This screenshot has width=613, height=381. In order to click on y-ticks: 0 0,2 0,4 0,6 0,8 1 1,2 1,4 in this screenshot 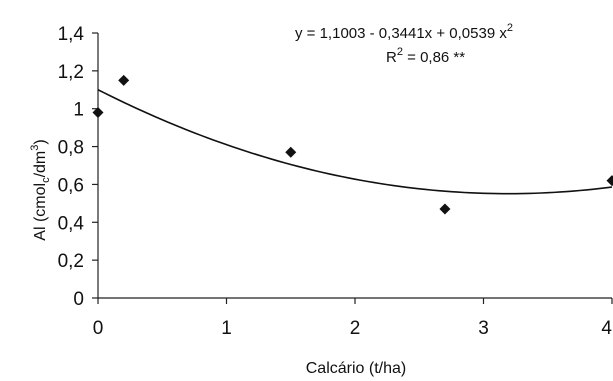, I will do `click(78, 167)`.